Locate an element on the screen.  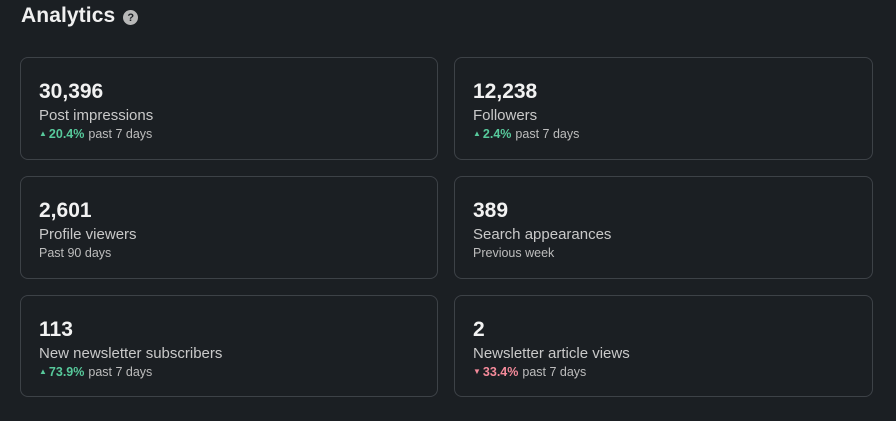
change-percent: 73.9% is located at coordinates (66, 372).